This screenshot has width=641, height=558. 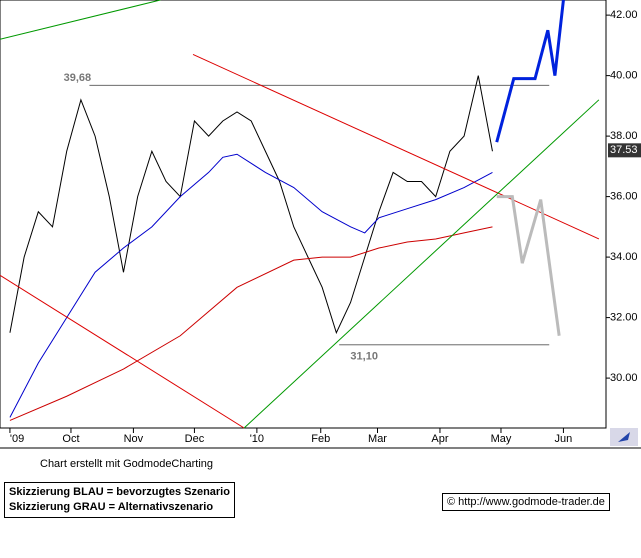 I want to click on y-tick-label: 38.00, so click(x=624, y=136).